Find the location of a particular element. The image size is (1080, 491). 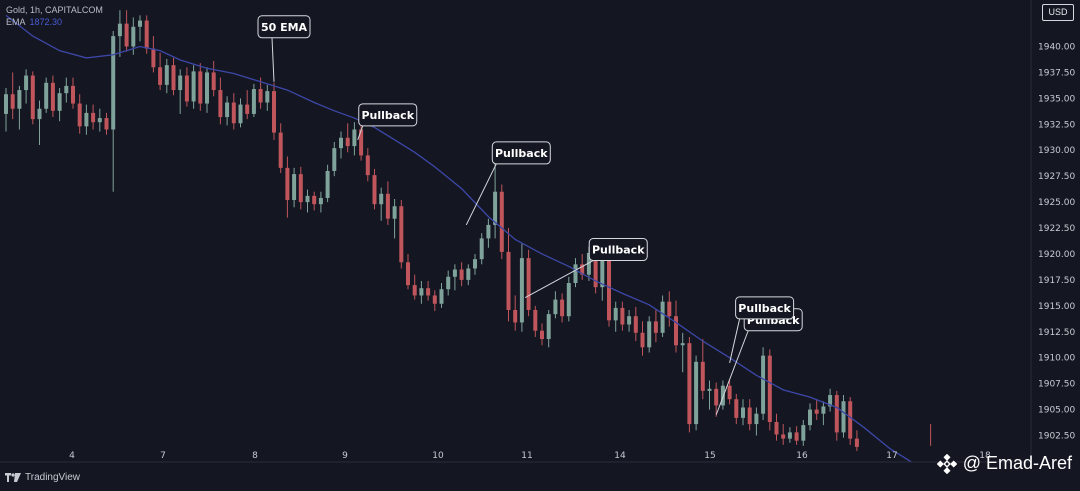

price-tick-label: 1927.50 is located at coordinates (1056, 177).